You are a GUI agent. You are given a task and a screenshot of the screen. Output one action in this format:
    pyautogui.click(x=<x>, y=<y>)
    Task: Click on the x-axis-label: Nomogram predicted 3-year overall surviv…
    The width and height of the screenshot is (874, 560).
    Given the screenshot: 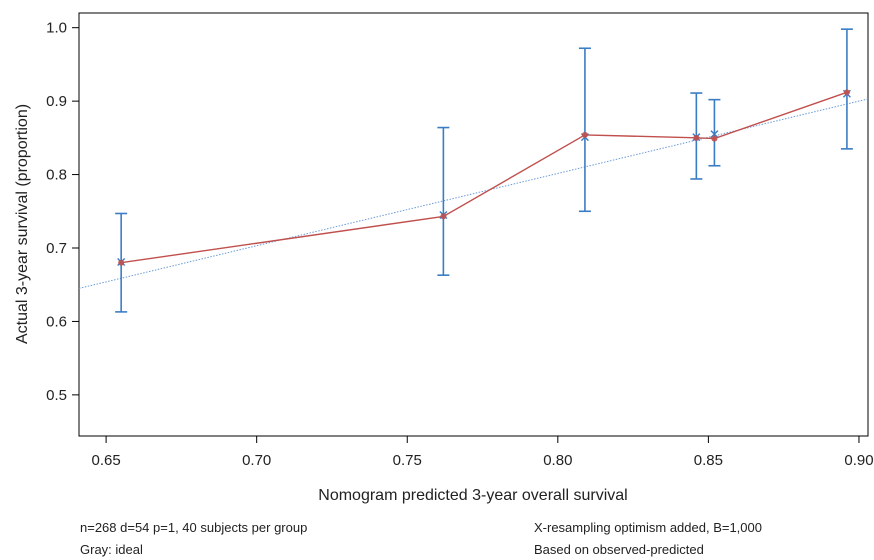 What is the action you would take?
    pyautogui.click(x=472, y=495)
    